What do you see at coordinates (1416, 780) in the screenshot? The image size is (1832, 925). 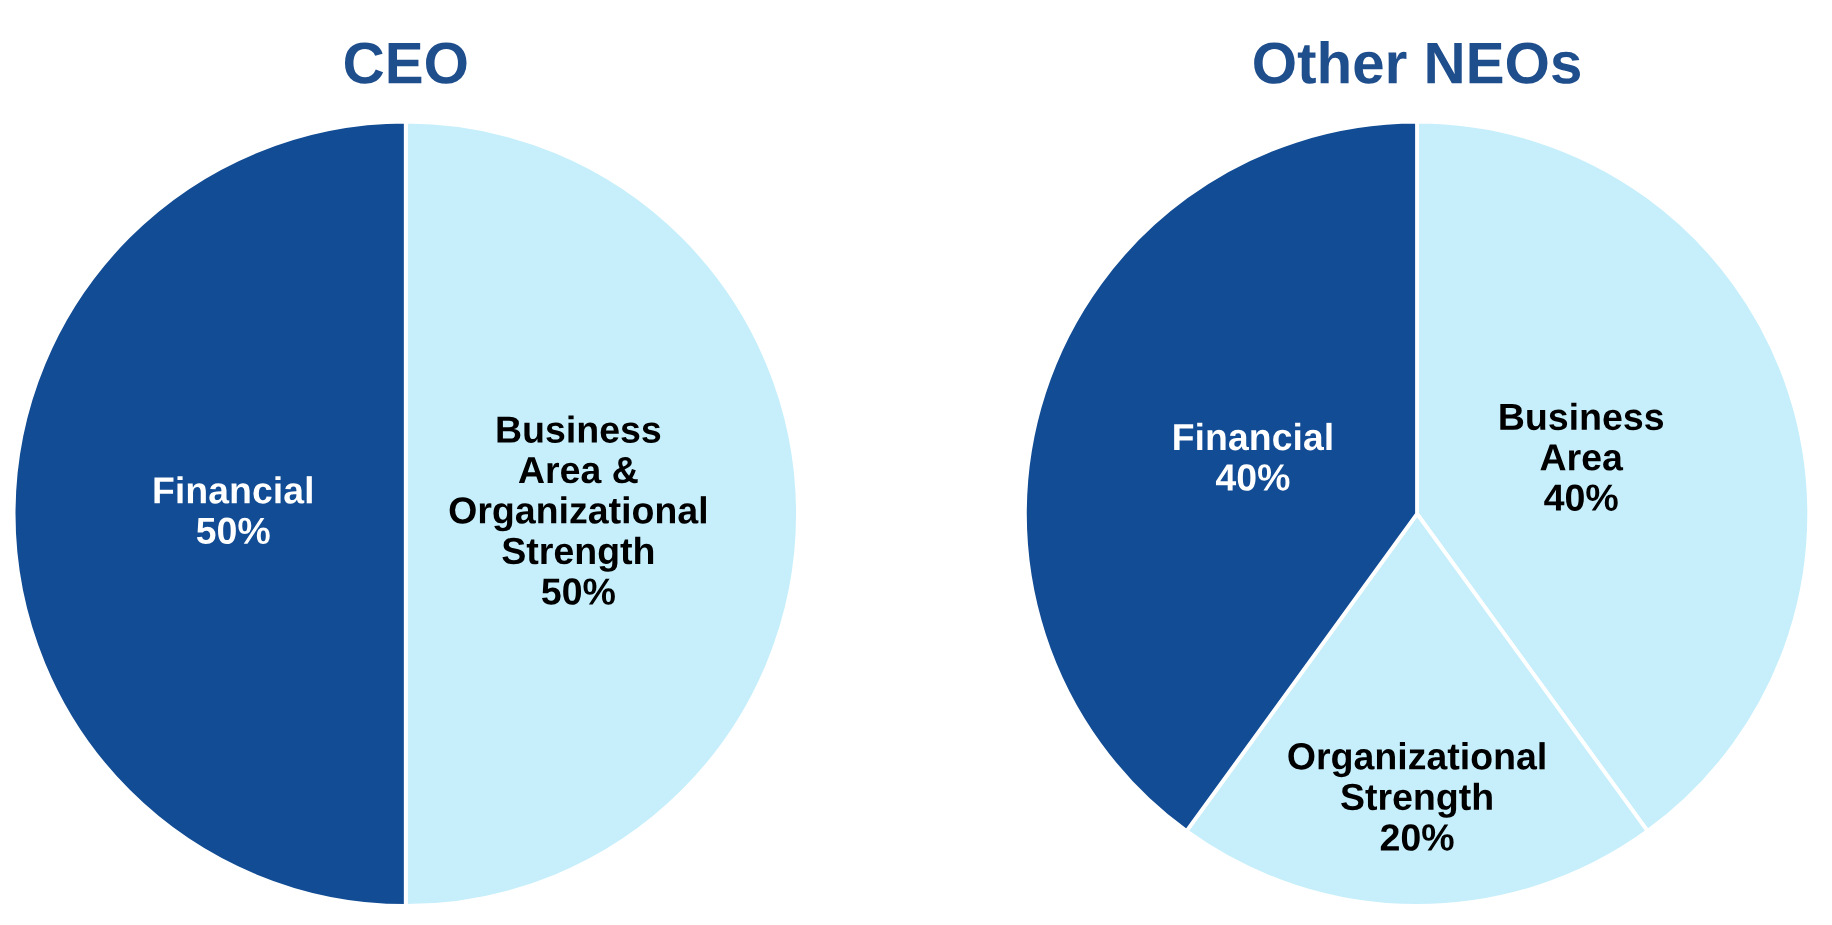 I see `slice-label: Organizational Strength` at bounding box center [1416, 780].